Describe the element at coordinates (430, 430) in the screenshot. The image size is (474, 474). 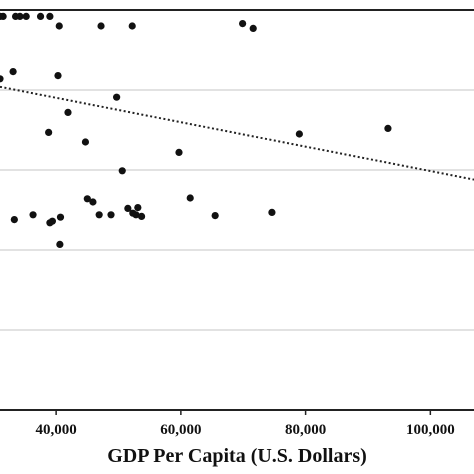
I see `x-tick-label: 100,000` at that location.